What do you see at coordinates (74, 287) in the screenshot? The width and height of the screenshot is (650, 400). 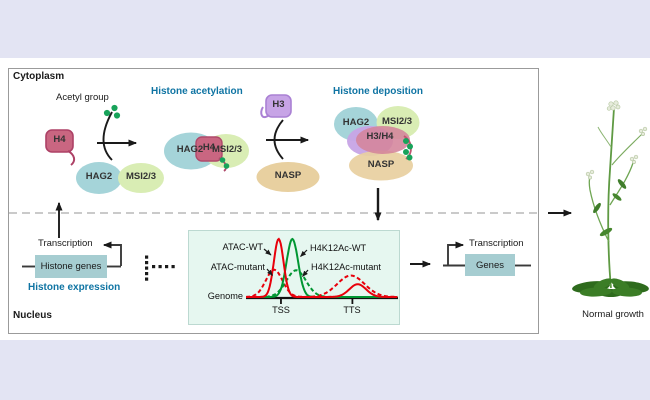 I see `histone-expression-title: Histone expression` at bounding box center [74, 287].